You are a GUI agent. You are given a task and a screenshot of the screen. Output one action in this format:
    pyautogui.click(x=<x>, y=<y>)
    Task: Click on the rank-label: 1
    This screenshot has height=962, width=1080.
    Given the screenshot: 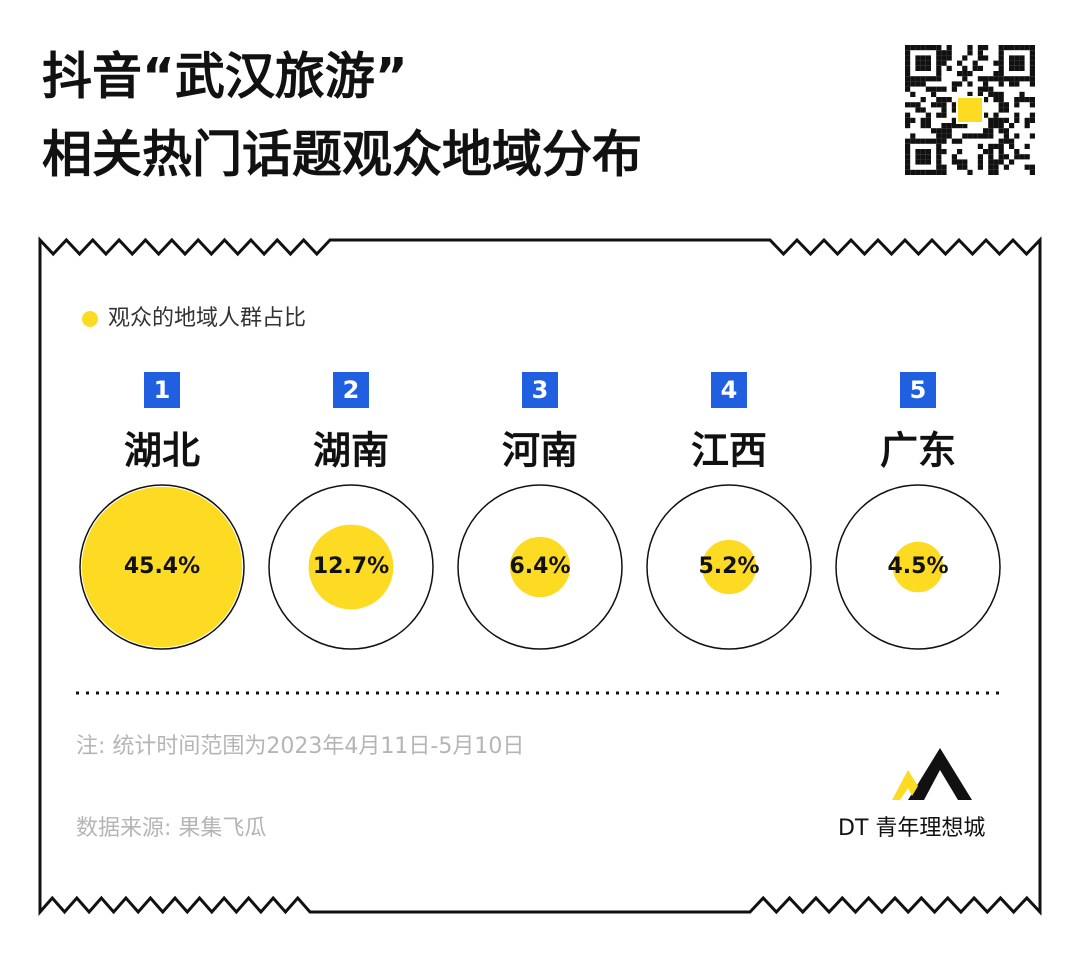 What is the action you would take?
    pyautogui.click(x=162, y=390)
    